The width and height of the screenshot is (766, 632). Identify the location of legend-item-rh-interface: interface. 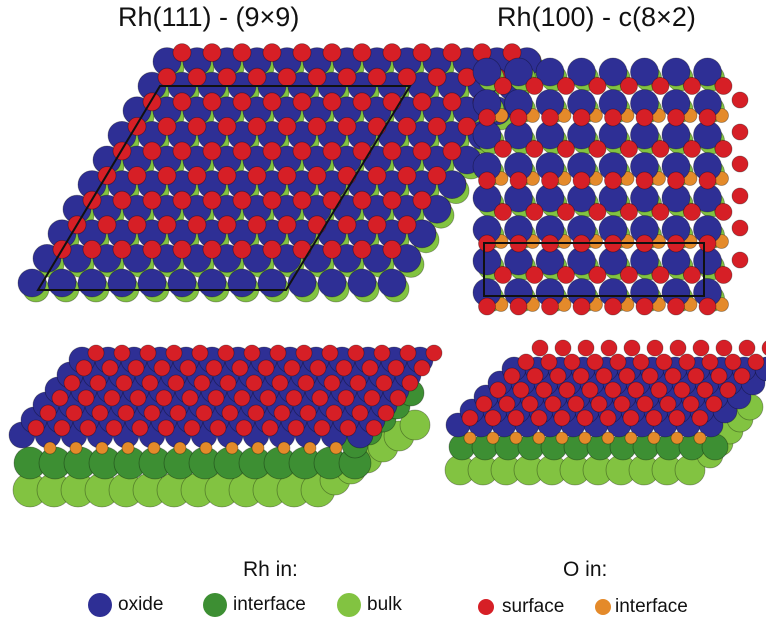
(254, 605).